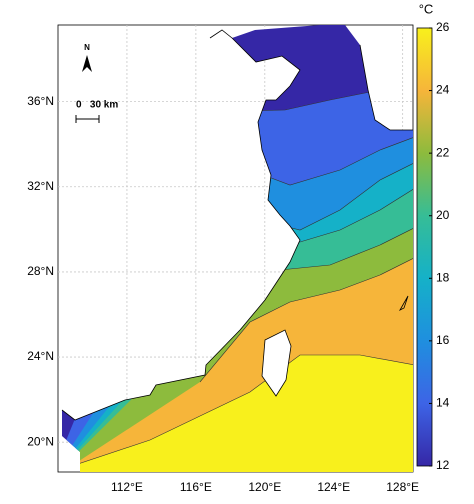 The height and width of the screenshot is (504, 474). Describe the element at coordinates (87, 47) in the screenshot. I see `north-label: N` at that location.